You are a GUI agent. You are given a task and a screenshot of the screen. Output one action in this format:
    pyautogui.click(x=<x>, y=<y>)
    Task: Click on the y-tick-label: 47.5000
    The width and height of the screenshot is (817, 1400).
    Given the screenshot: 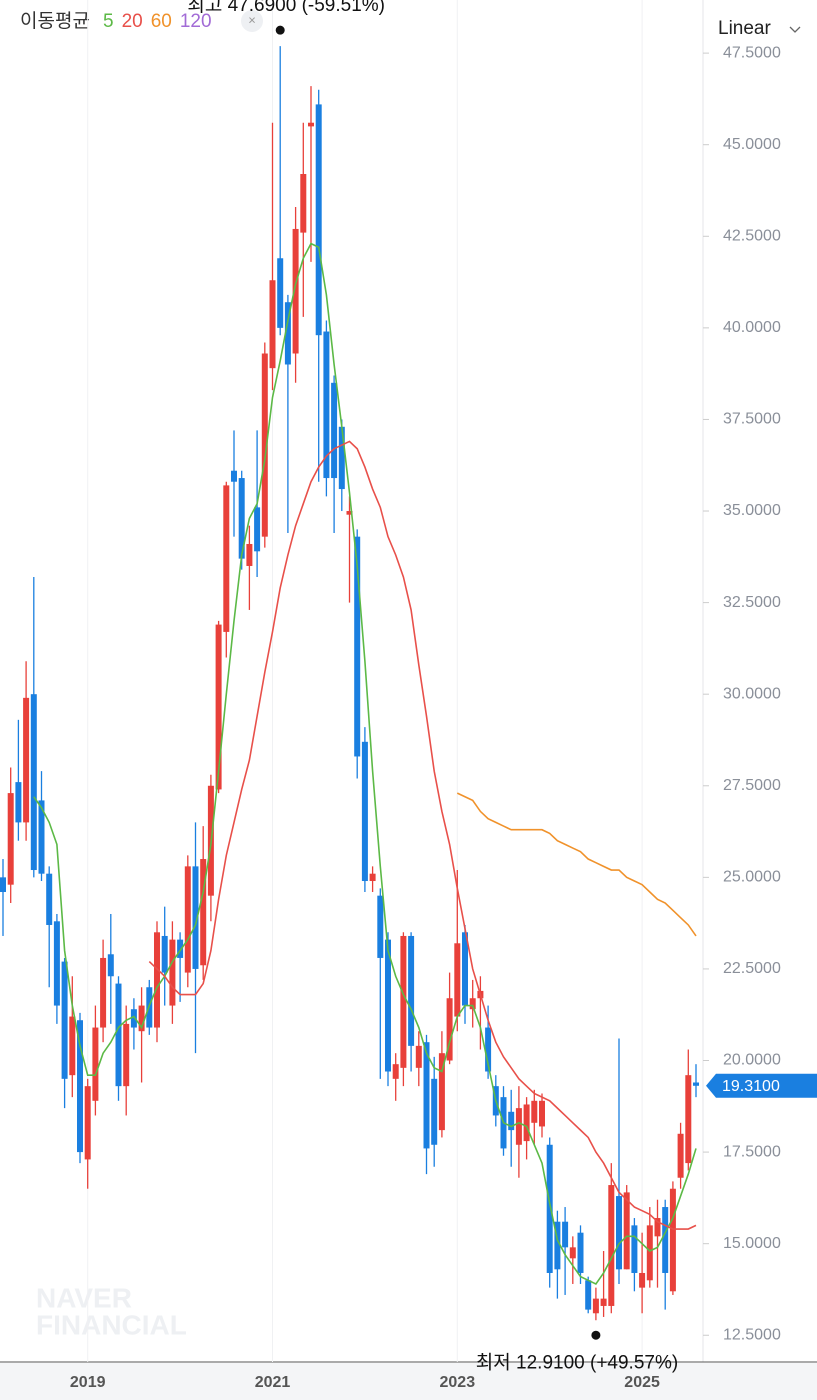 What is the action you would take?
    pyautogui.click(x=752, y=52)
    